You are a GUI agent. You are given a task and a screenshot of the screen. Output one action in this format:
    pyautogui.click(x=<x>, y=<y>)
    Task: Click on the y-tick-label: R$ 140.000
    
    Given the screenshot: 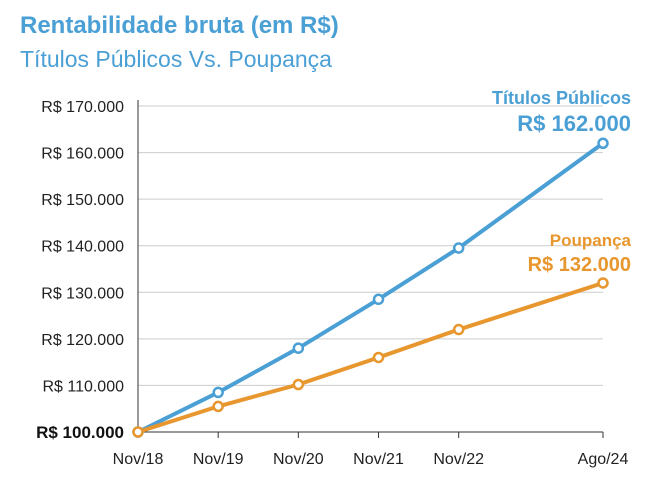 What is the action you would take?
    pyautogui.click(x=82, y=247)
    